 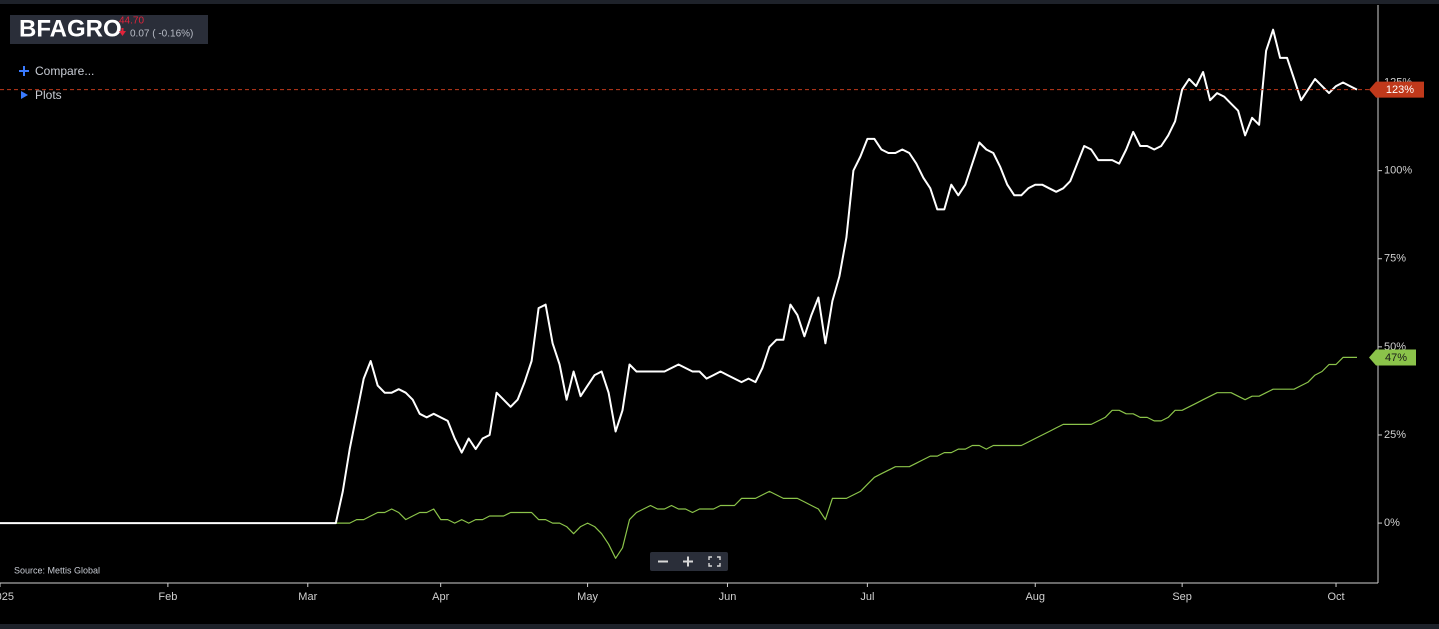 I want to click on x-tick-label: Oct, so click(x=1335, y=597).